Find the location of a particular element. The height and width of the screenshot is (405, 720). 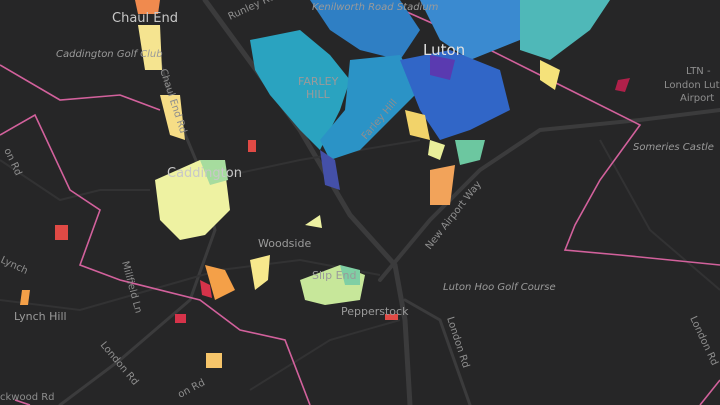

place-label: Chaul End is located at coordinates (145, 18).